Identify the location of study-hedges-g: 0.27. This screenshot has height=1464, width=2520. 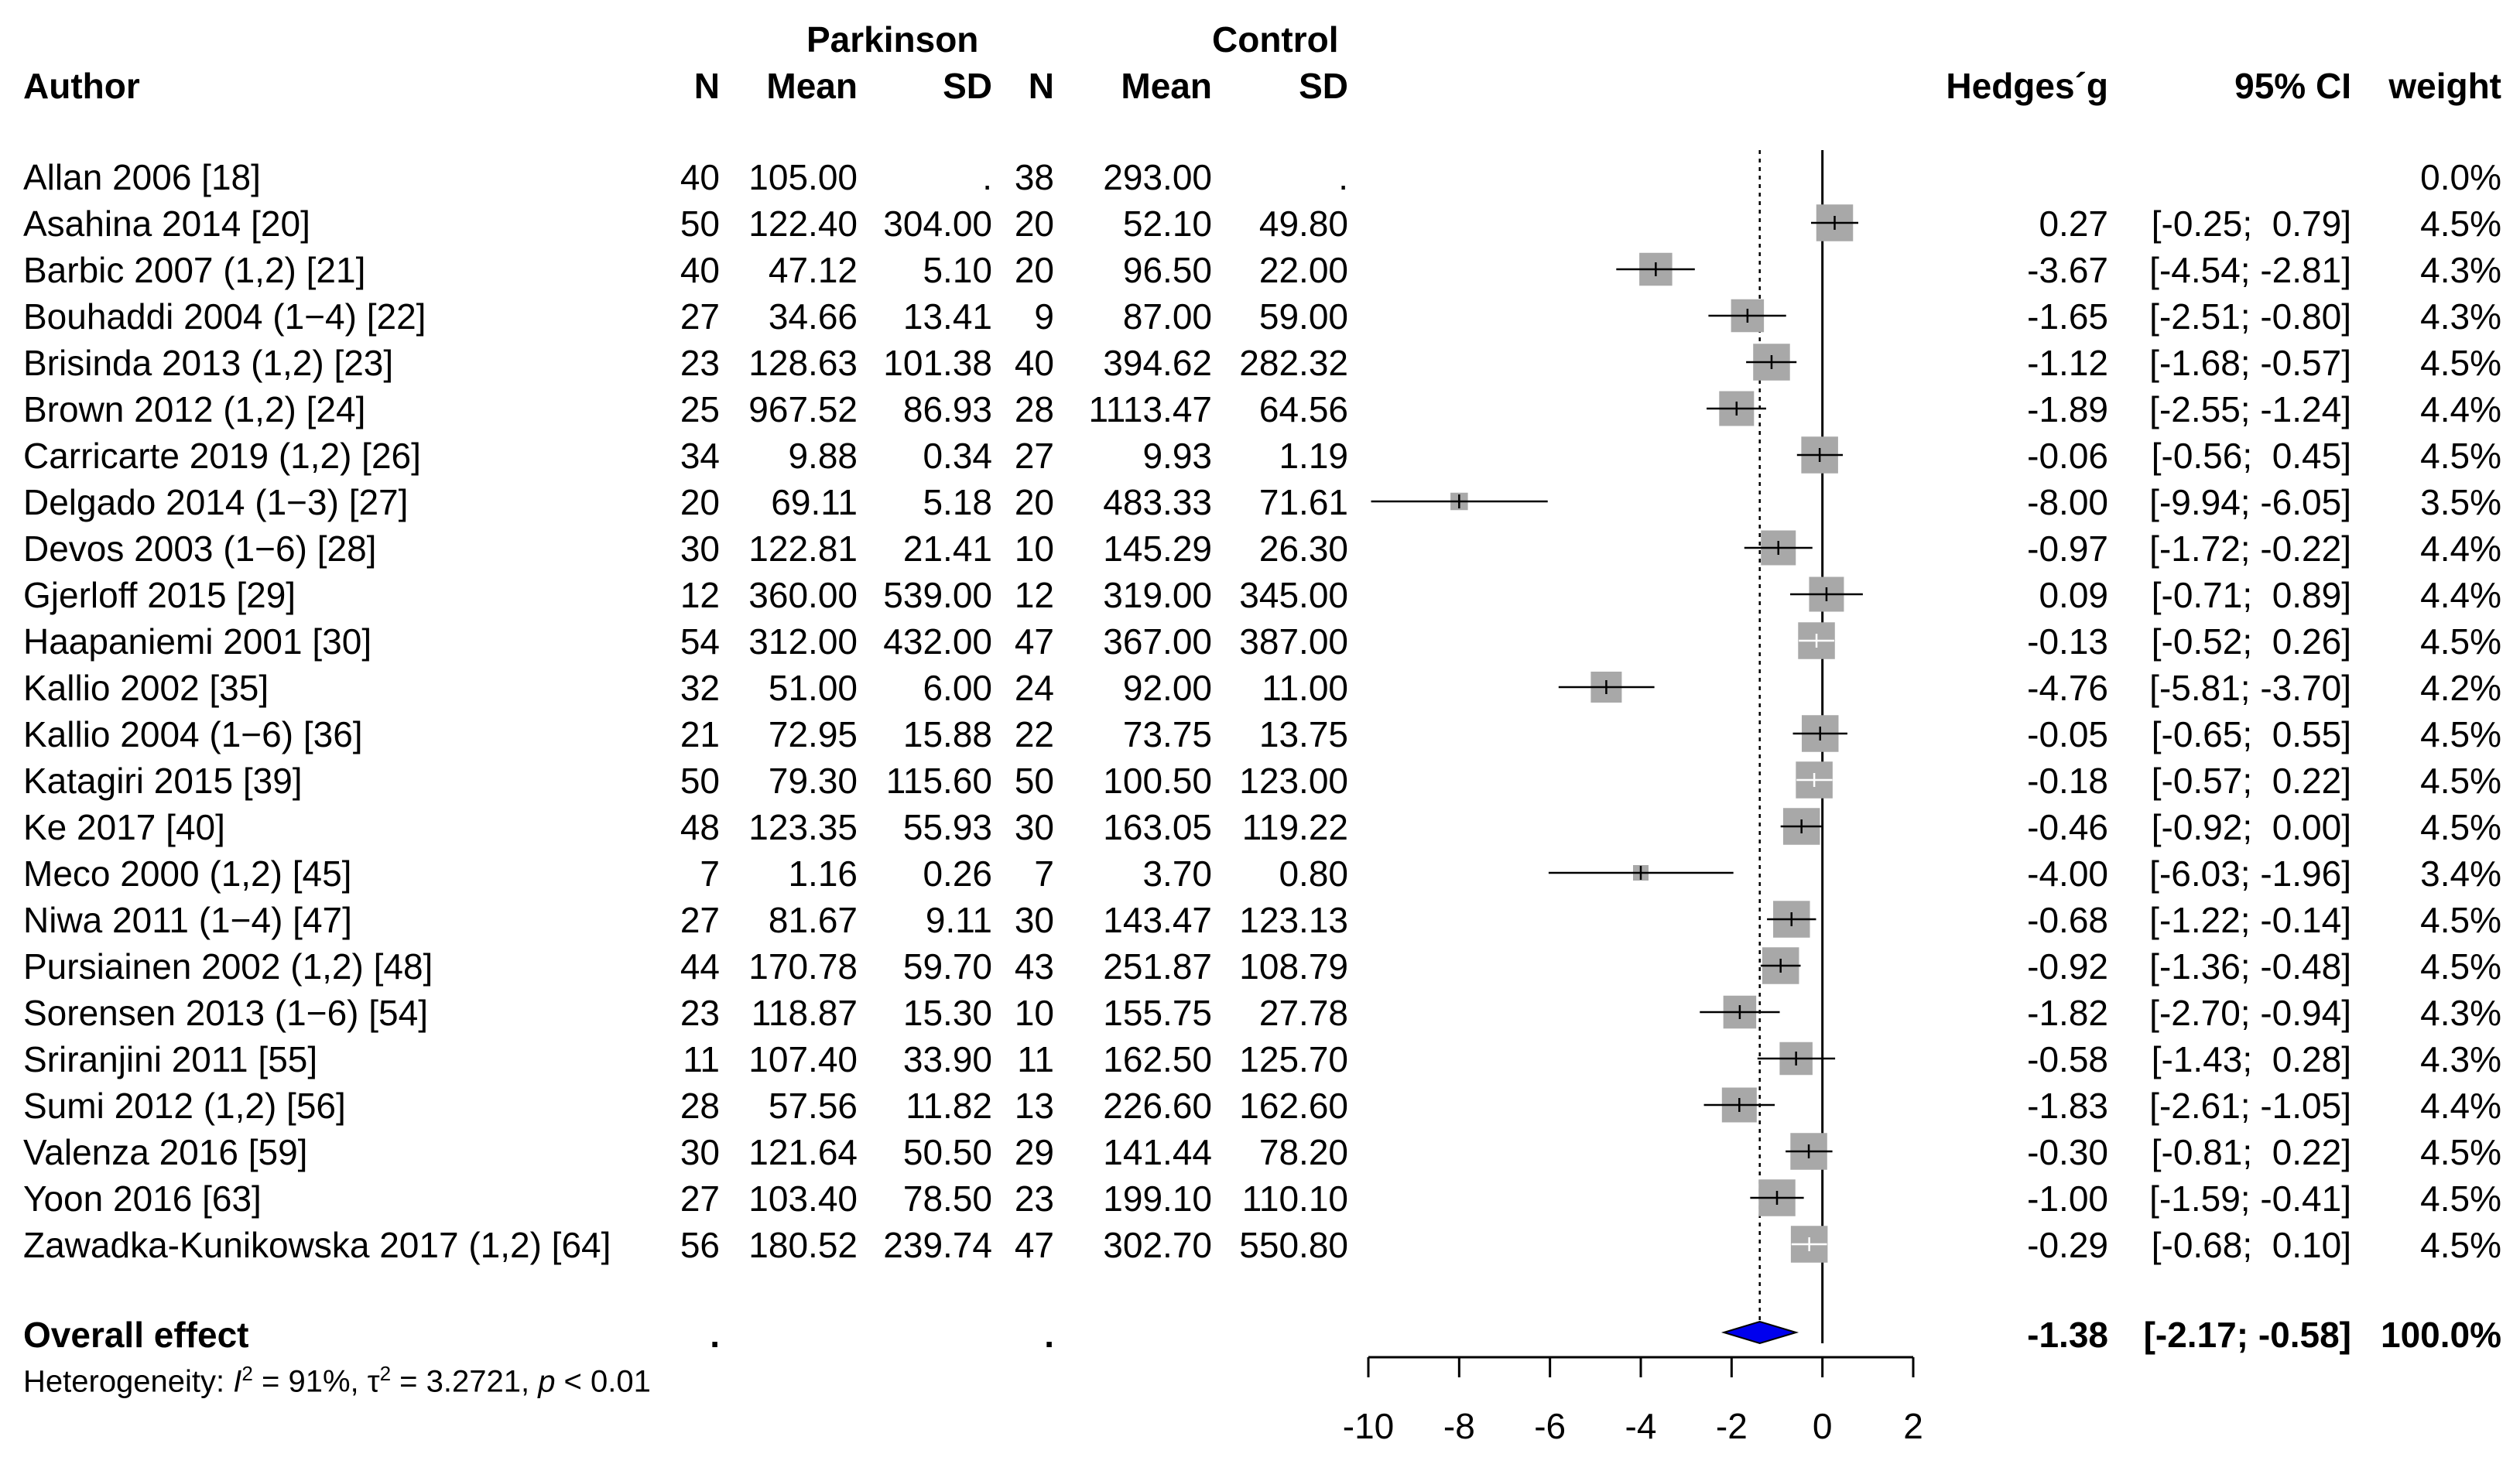
(2073, 224).